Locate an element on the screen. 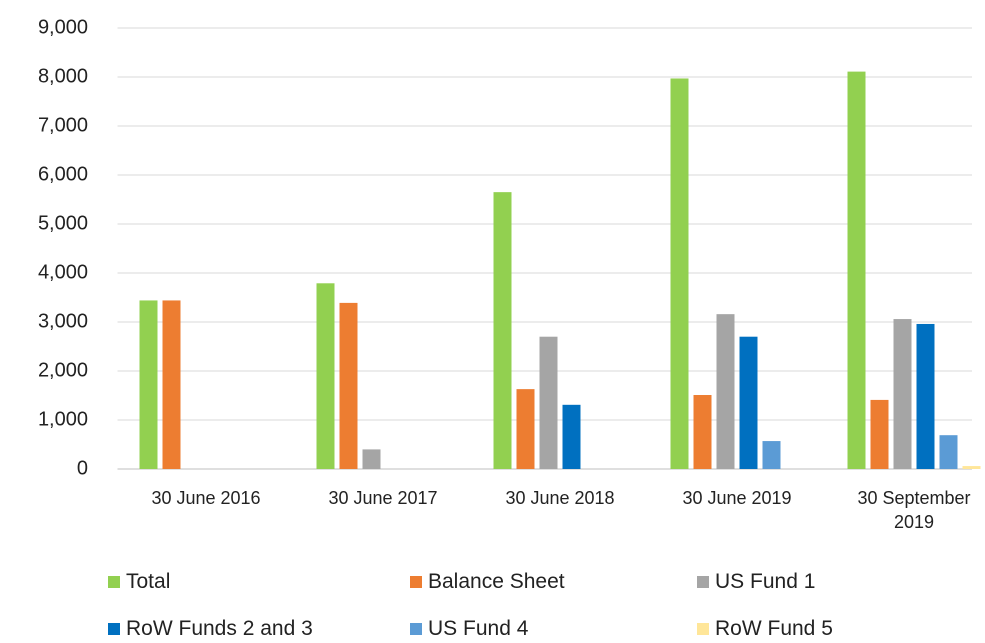  x-tick-label: 30 June 2018 is located at coordinates (560, 498).